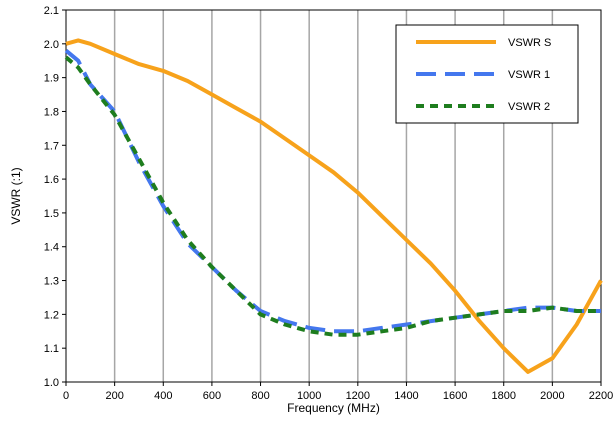 The height and width of the screenshot is (446, 615). What do you see at coordinates (333, 408) in the screenshot?
I see `x-axis-label: Frequency (MHz)` at bounding box center [333, 408].